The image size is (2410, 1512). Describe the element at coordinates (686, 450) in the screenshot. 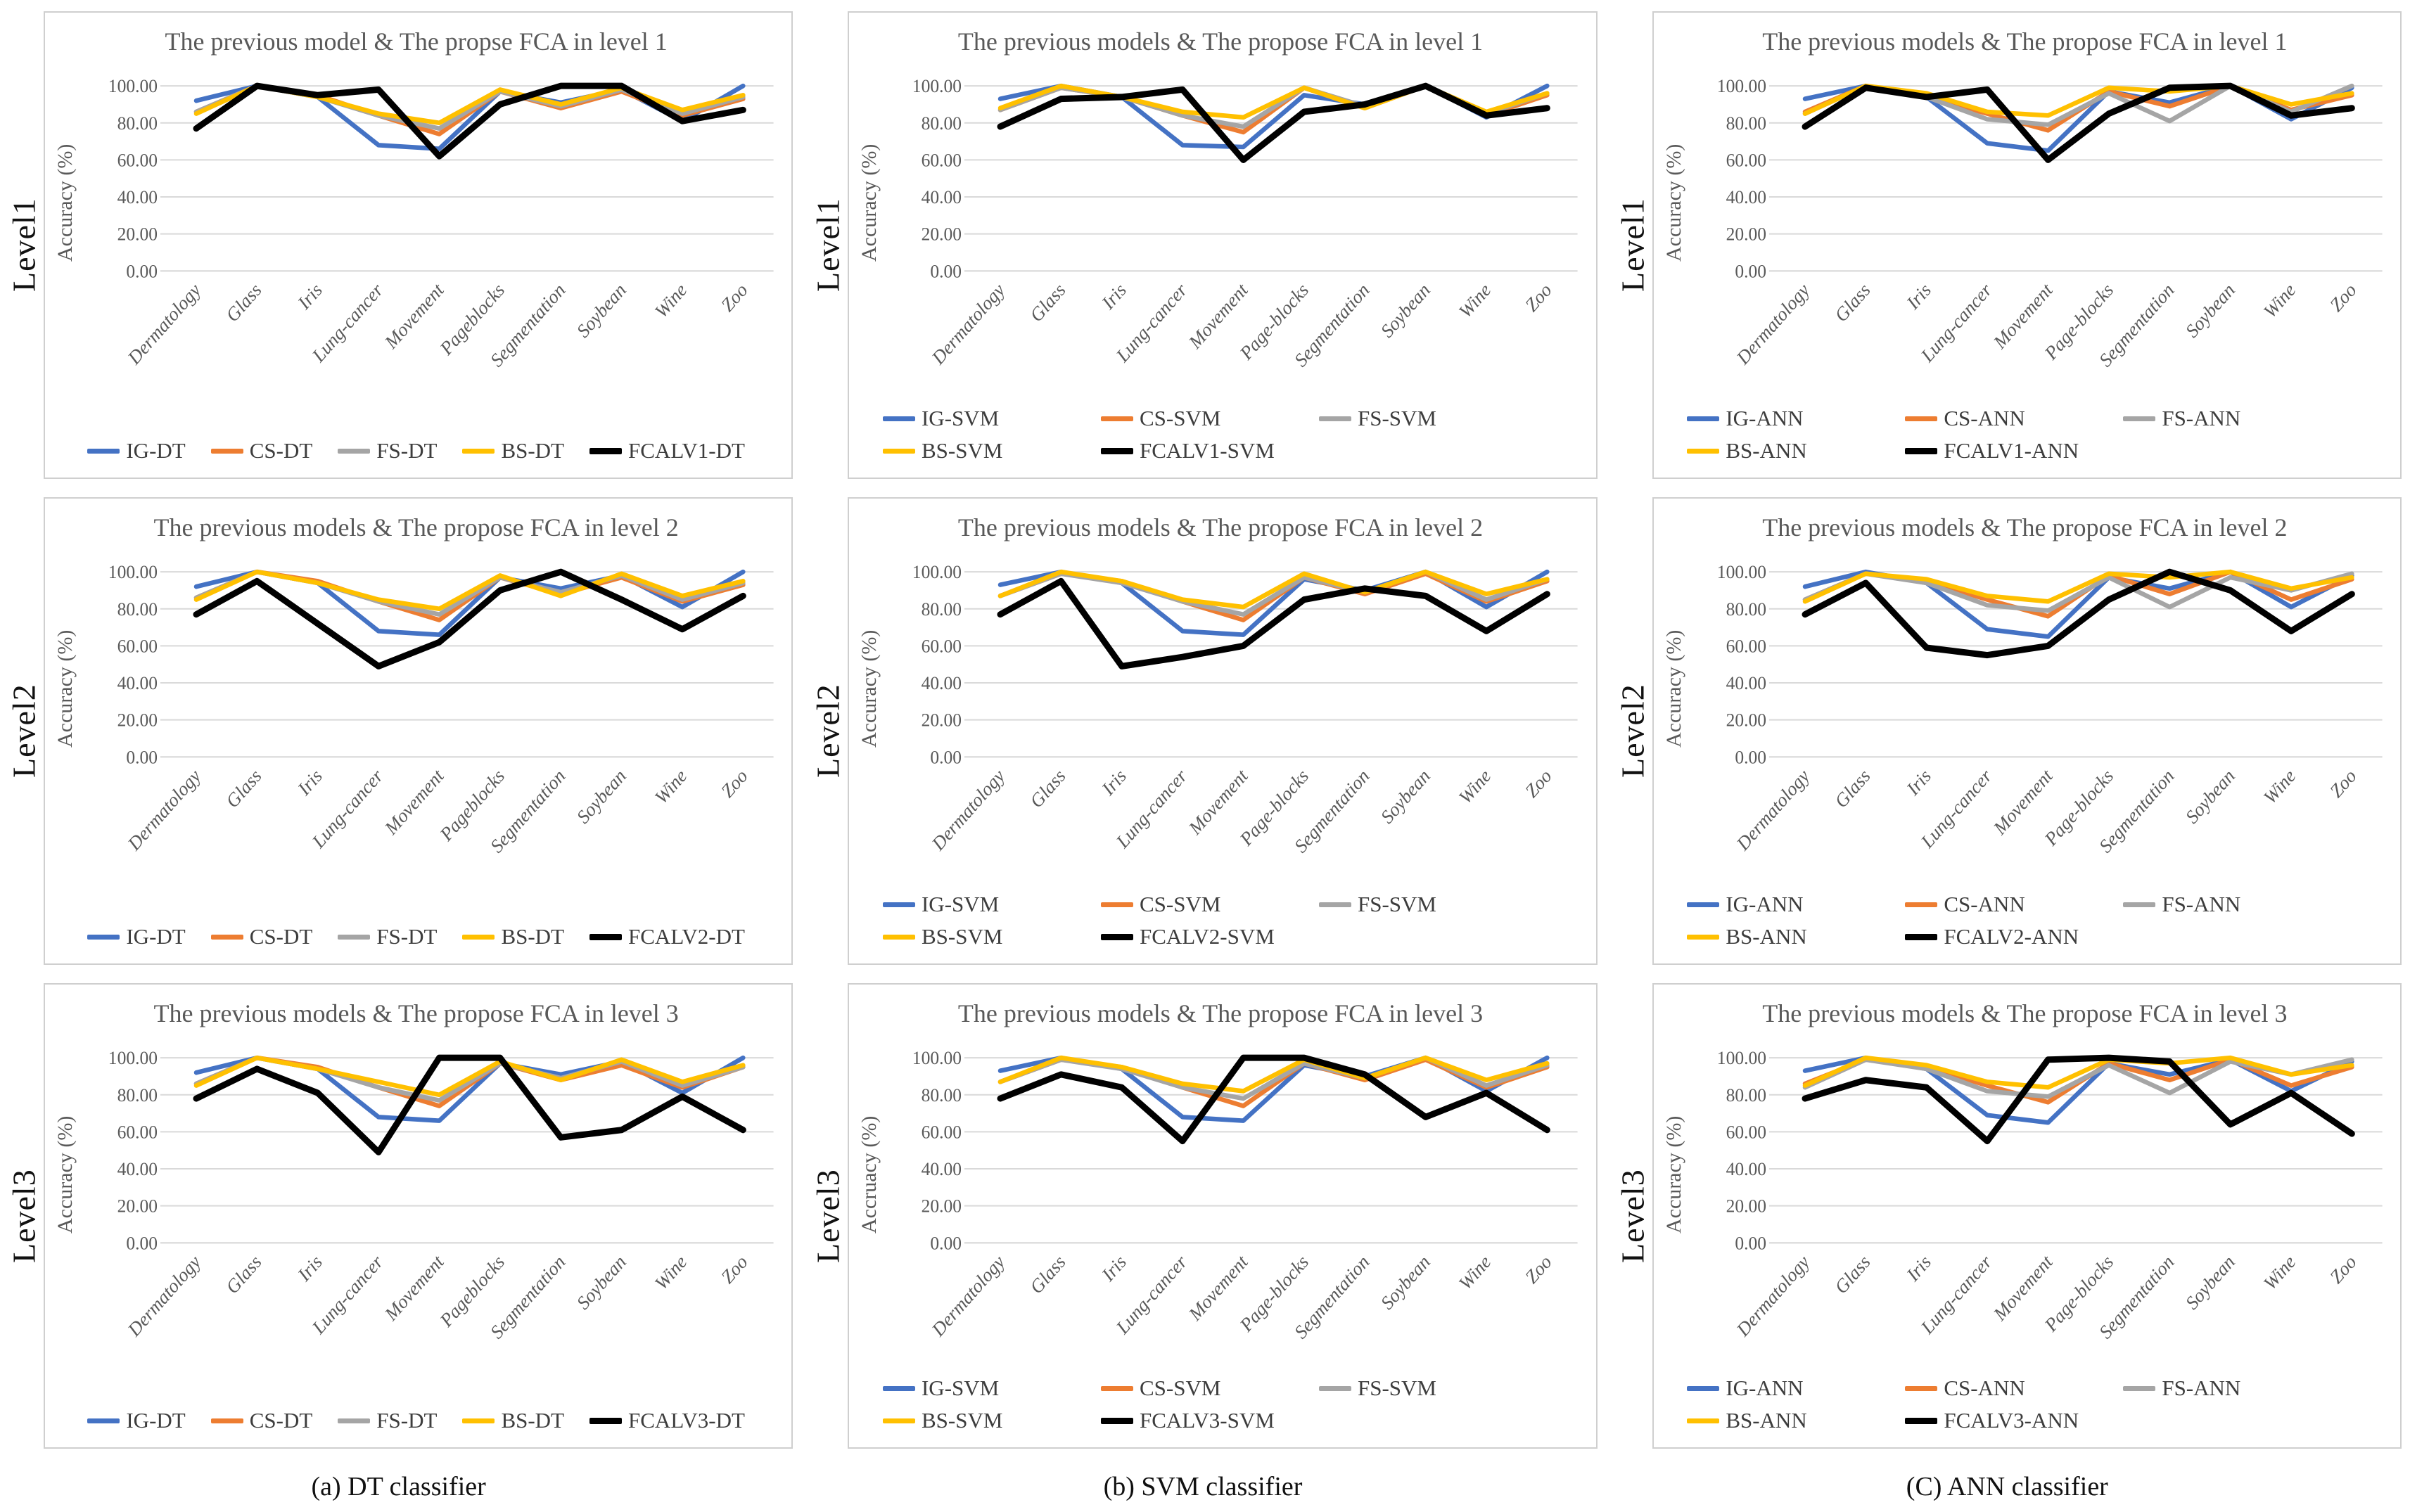

I see `legend-label: FCALV1-DT` at that location.